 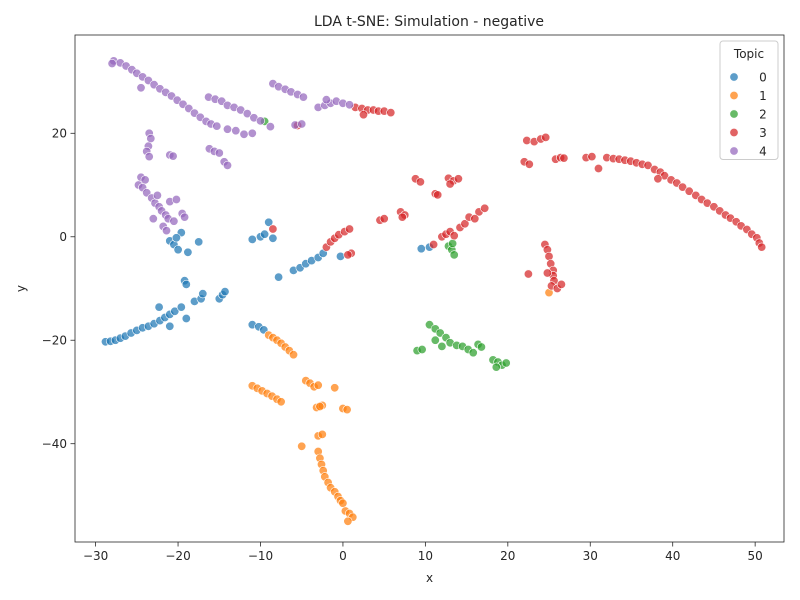 I want to click on x-tick-label: 30, so click(x=590, y=556).